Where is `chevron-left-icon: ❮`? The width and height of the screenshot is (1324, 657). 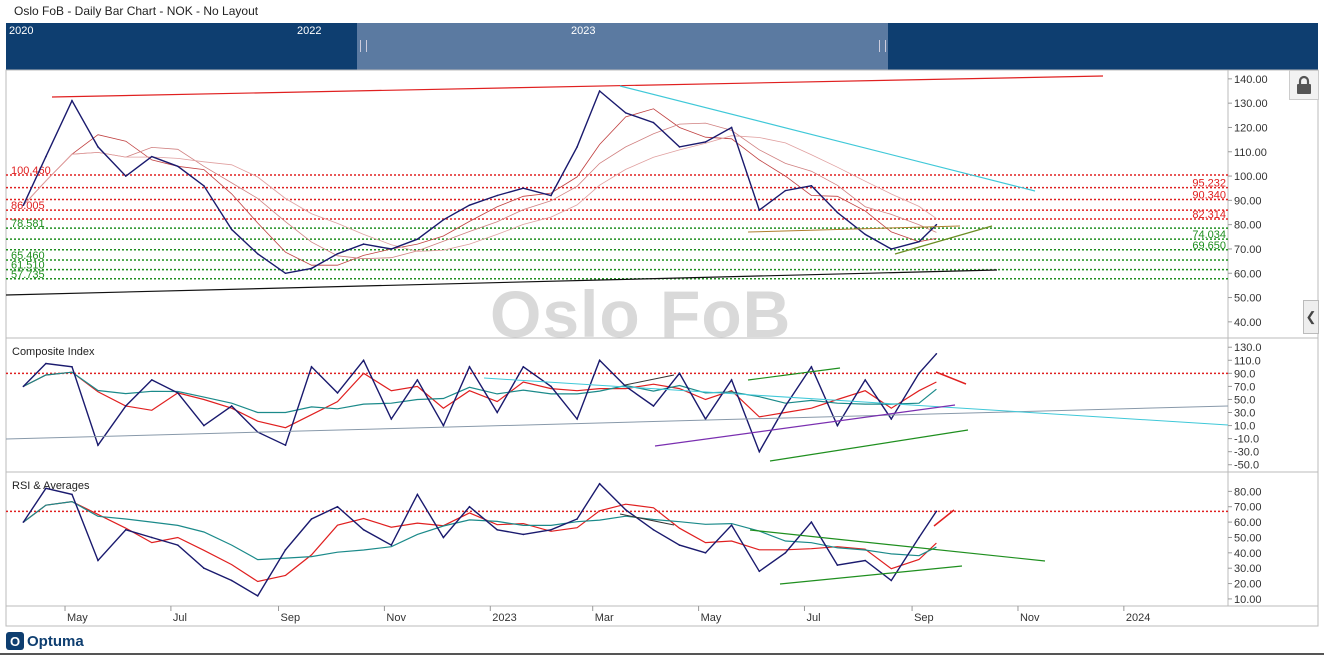 chevron-left-icon: ❮ is located at coordinates (1311, 316).